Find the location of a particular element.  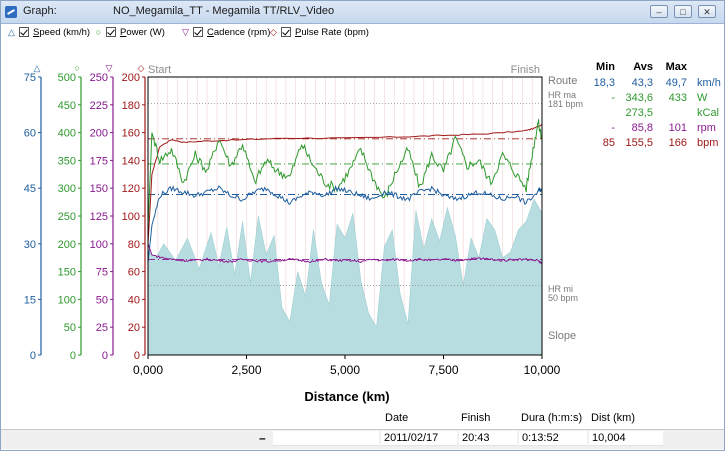

axis-tick-label: 140 is located at coordinates (131, 161).